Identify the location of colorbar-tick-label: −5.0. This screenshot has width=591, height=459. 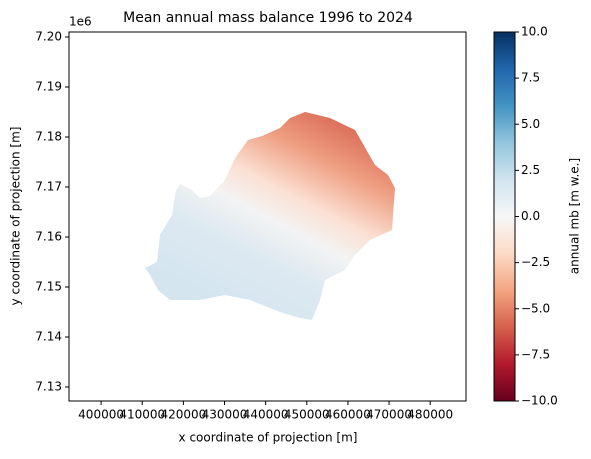
(535, 308).